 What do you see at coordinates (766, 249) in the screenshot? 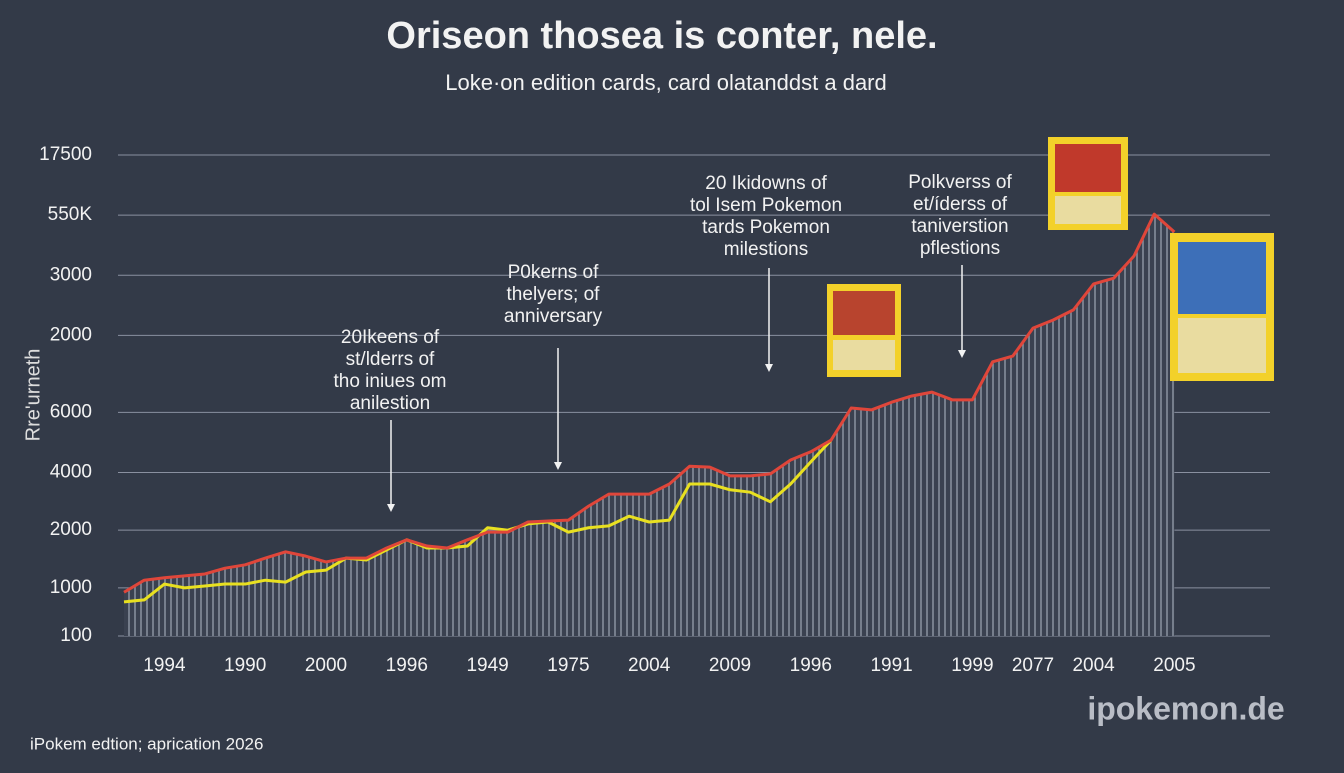
I see `annotation-text: milestions` at bounding box center [766, 249].